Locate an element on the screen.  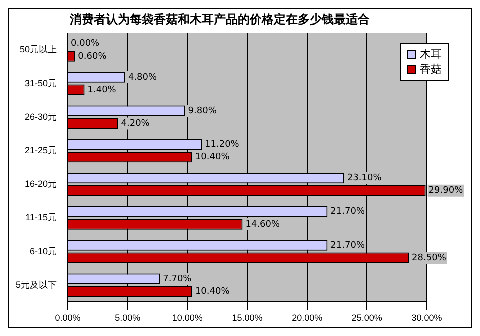
data-label: 0.60% is located at coordinates (93, 57).